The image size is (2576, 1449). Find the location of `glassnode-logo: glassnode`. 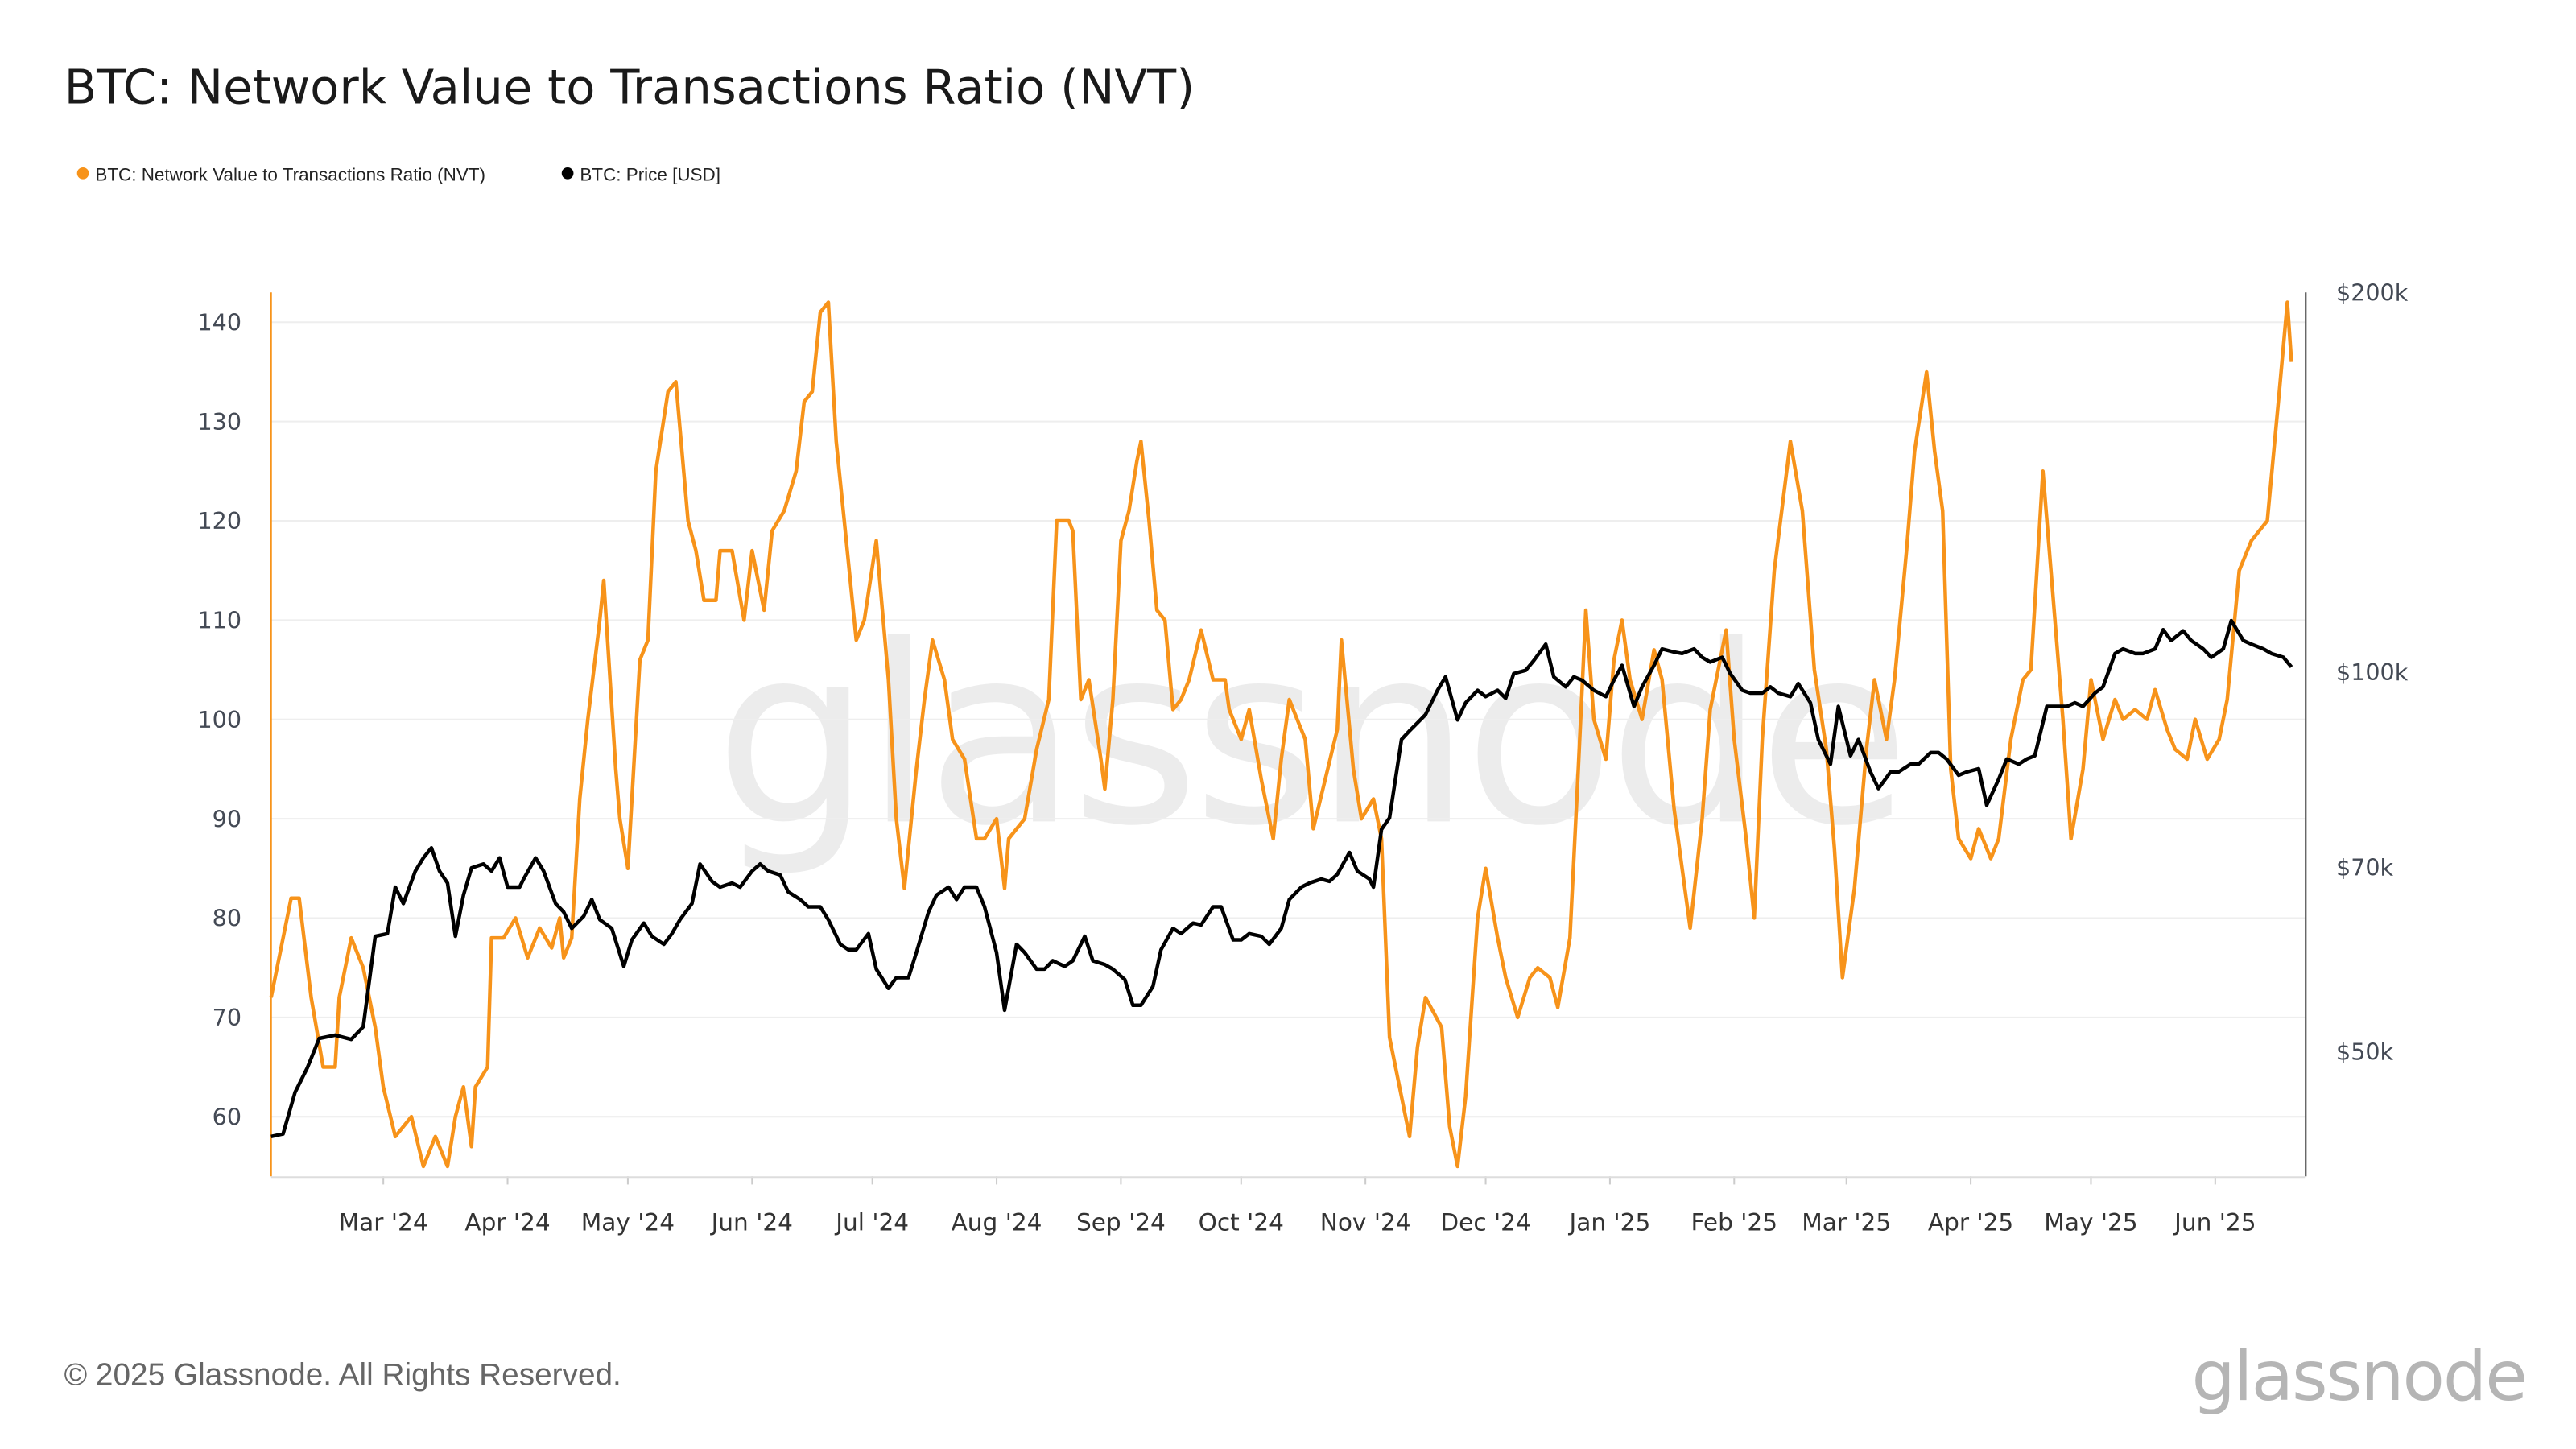

glassnode-logo: glassnode is located at coordinates (2358, 1376).